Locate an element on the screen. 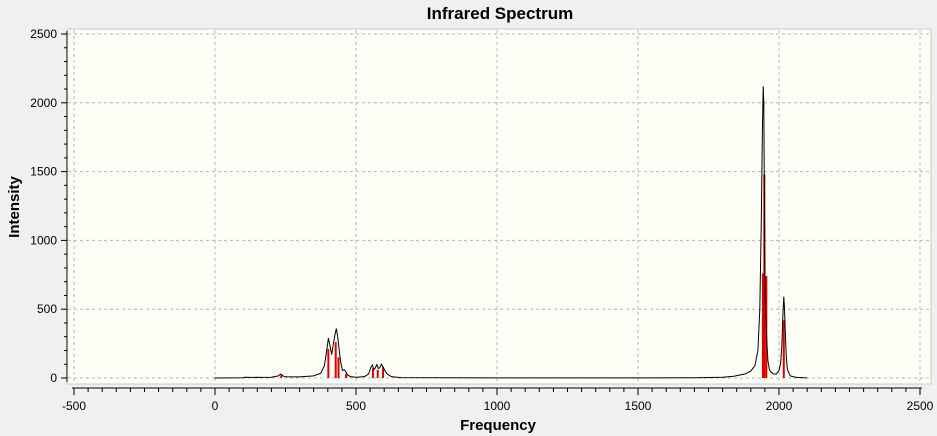 This screenshot has height=436, width=937. x-tick-label: -500 is located at coordinates (74, 406).